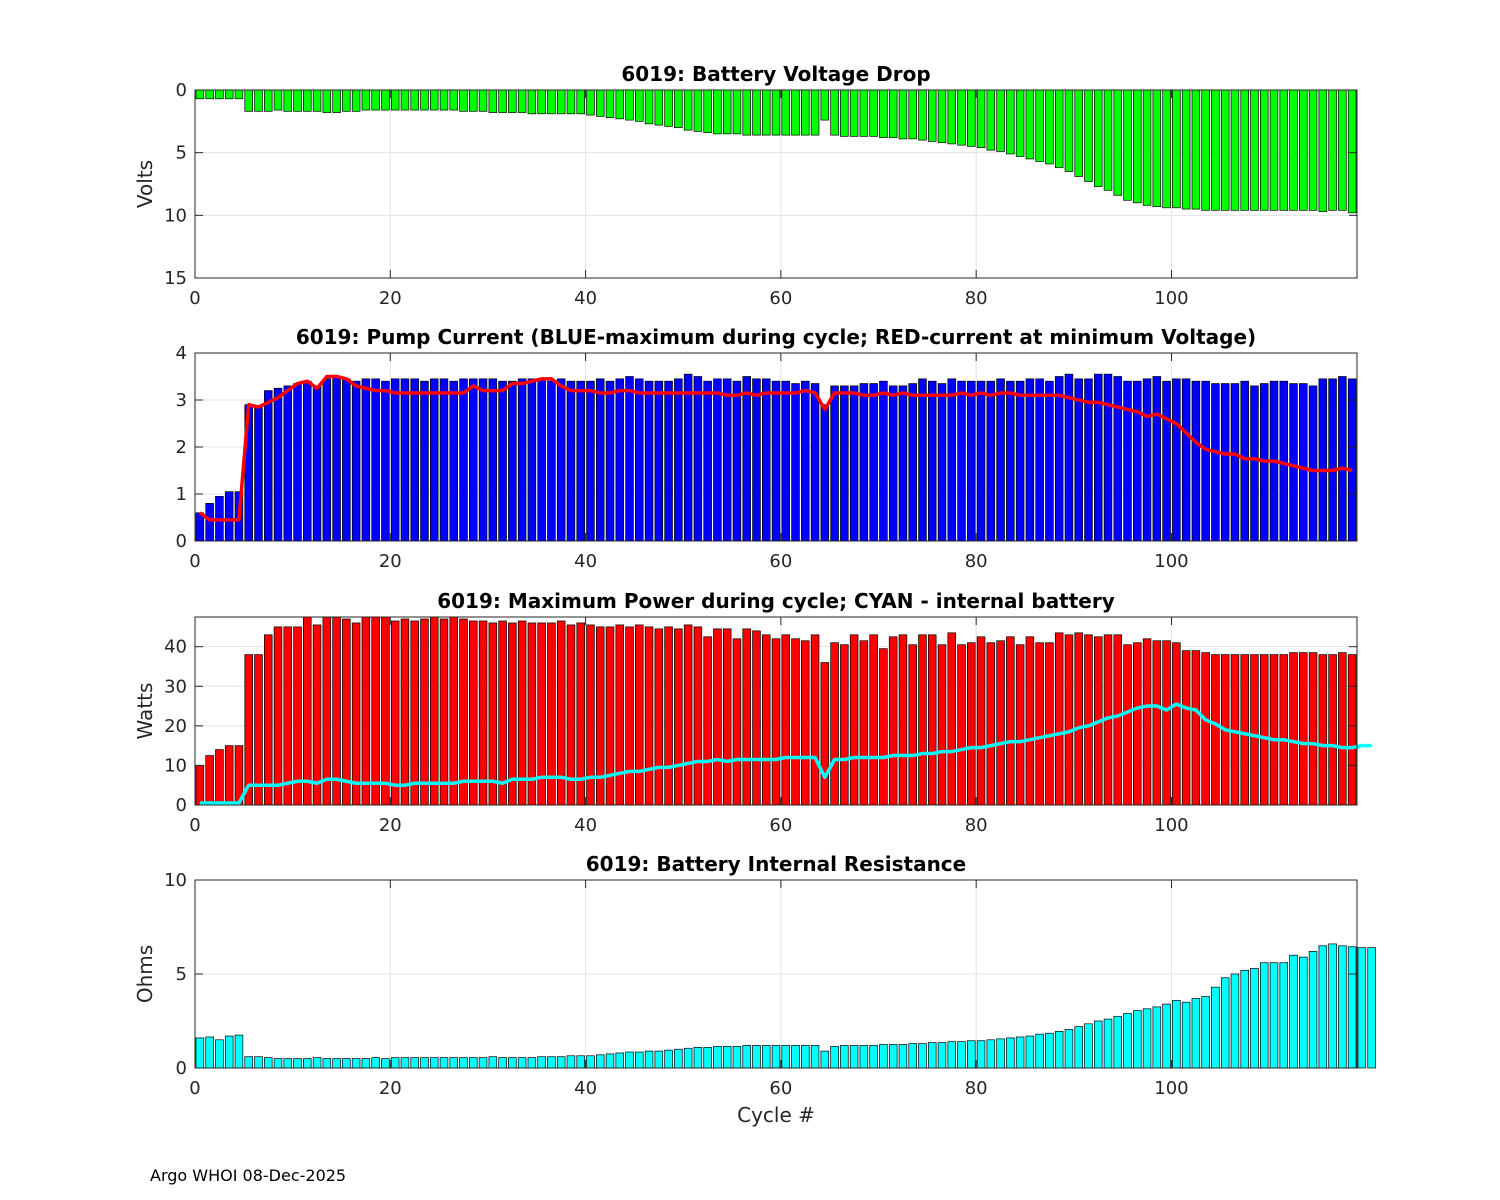 This screenshot has width=1500, height=1200. I want to click on y-tick-label: 0, so click(181, 90).